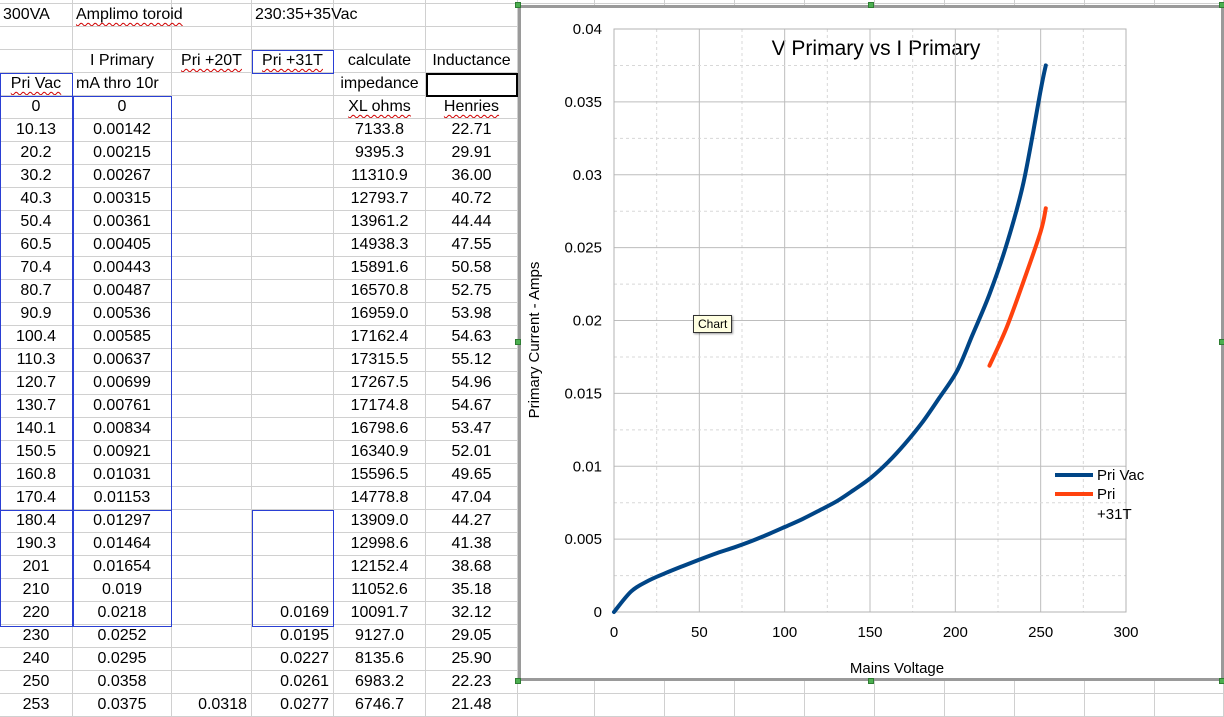  Describe the element at coordinates (472, 268) in the screenshot. I see `cell-inductance: 50.58` at that location.